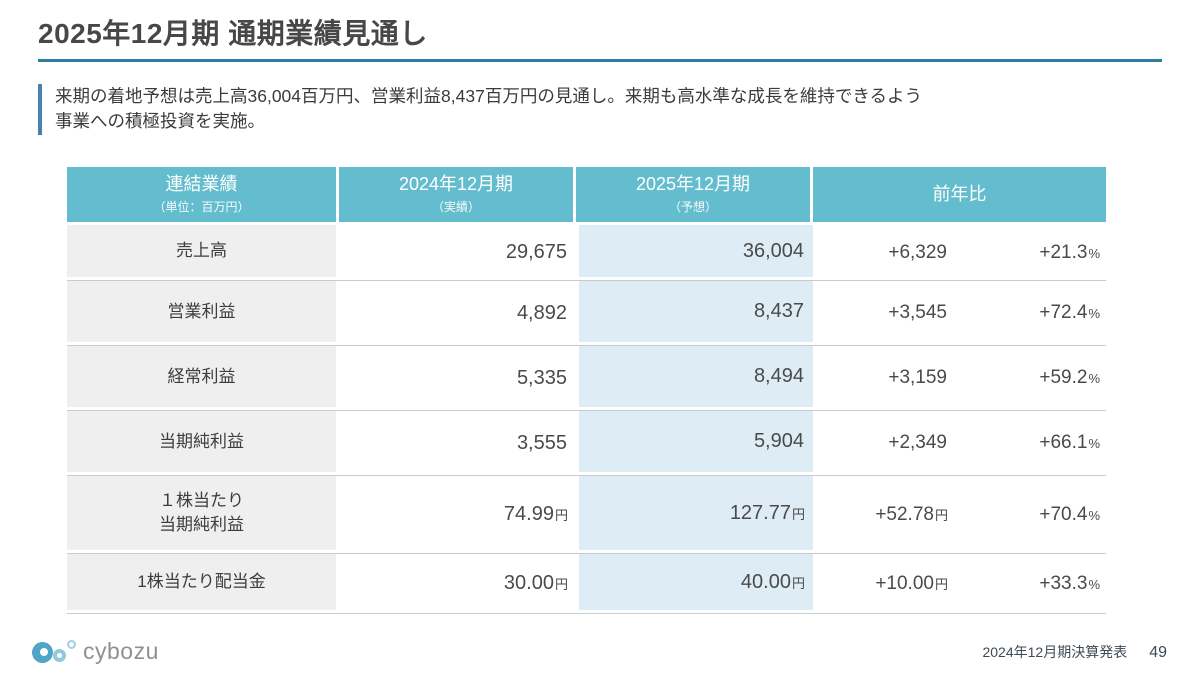  Describe the element at coordinates (203, 252) in the screenshot. I see `row-label-cell: 売上高` at that location.